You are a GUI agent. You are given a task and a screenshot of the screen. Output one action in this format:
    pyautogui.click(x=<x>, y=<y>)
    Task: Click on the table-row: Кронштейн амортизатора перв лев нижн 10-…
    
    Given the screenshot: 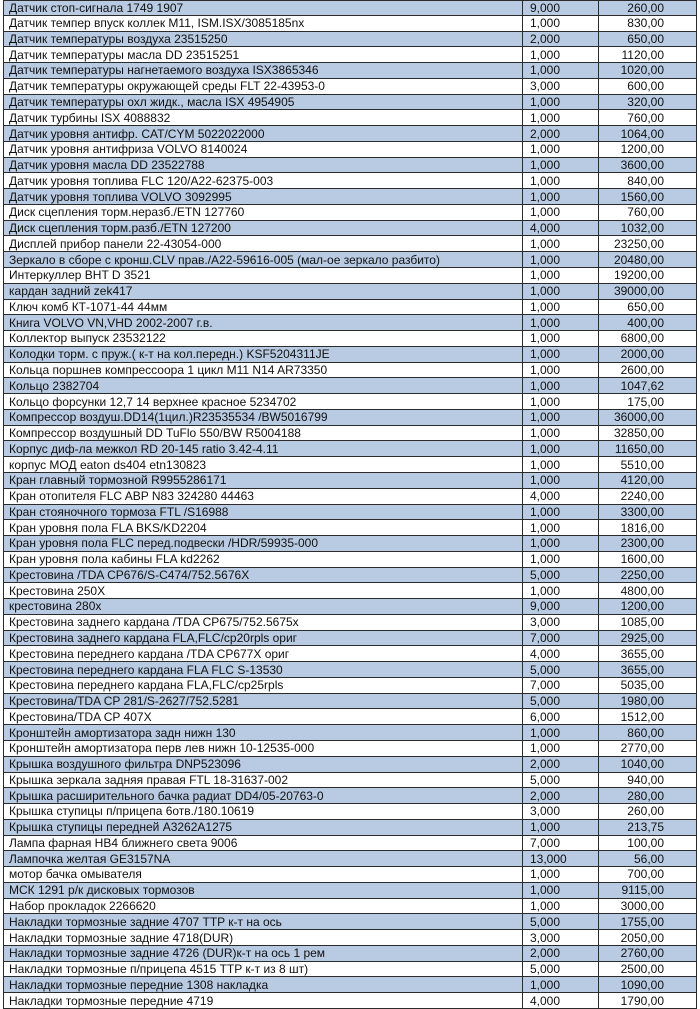 What is the action you would take?
    pyautogui.click(x=350, y=748)
    